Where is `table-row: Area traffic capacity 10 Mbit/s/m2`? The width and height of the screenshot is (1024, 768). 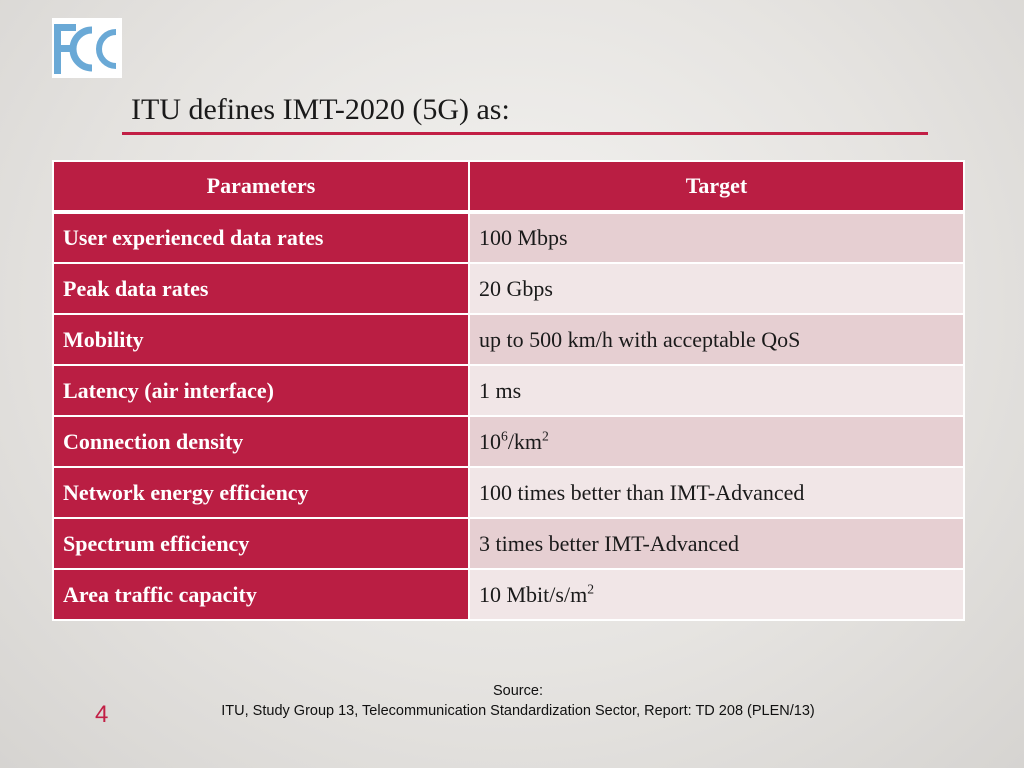
table-row: Area traffic capacity 10 Mbit/s/m2 is located at coordinates (508, 594).